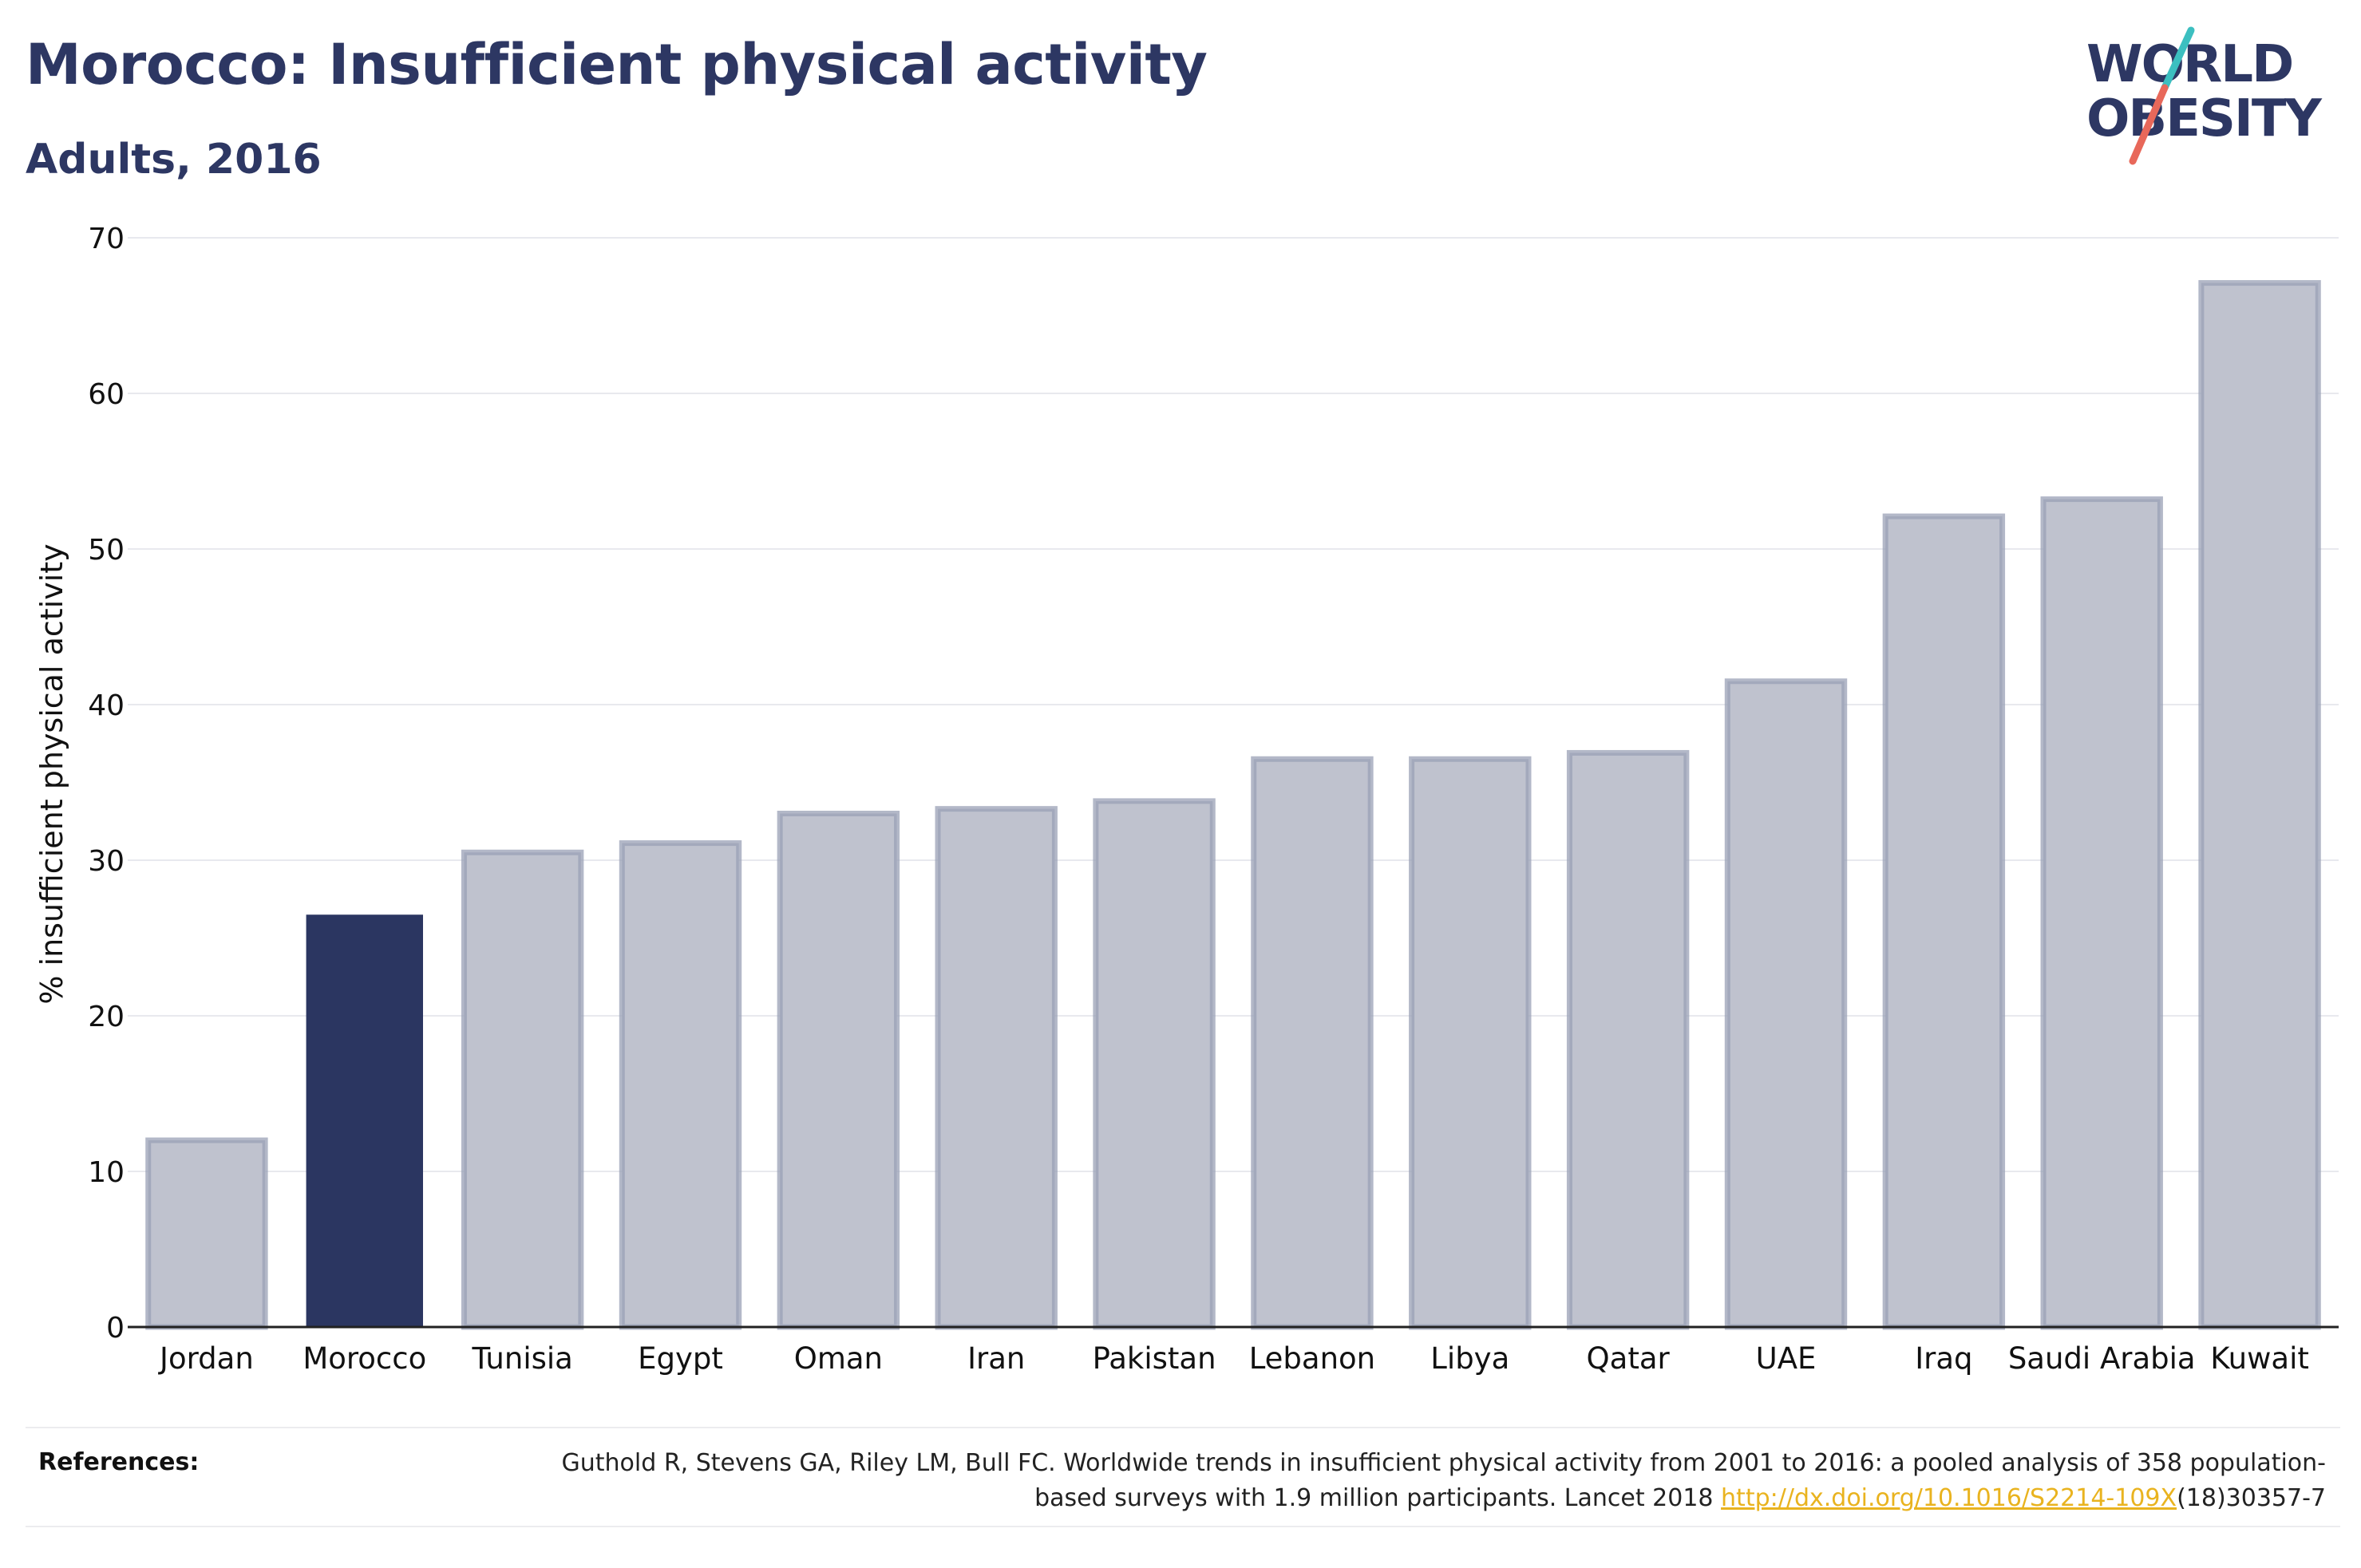 The image size is (2361, 1568). What do you see at coordinates (364, 1358) in the screenshot?
I see `x-tick-label: Morocco` at bounding box center [364, 1358].